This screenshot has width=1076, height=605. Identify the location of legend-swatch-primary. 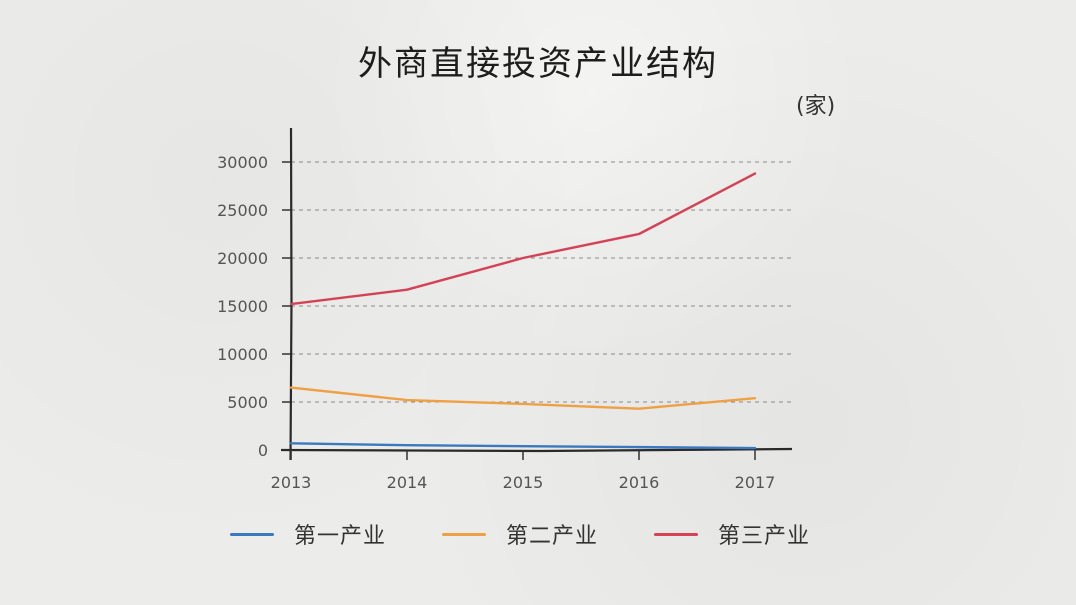
(252, 534).